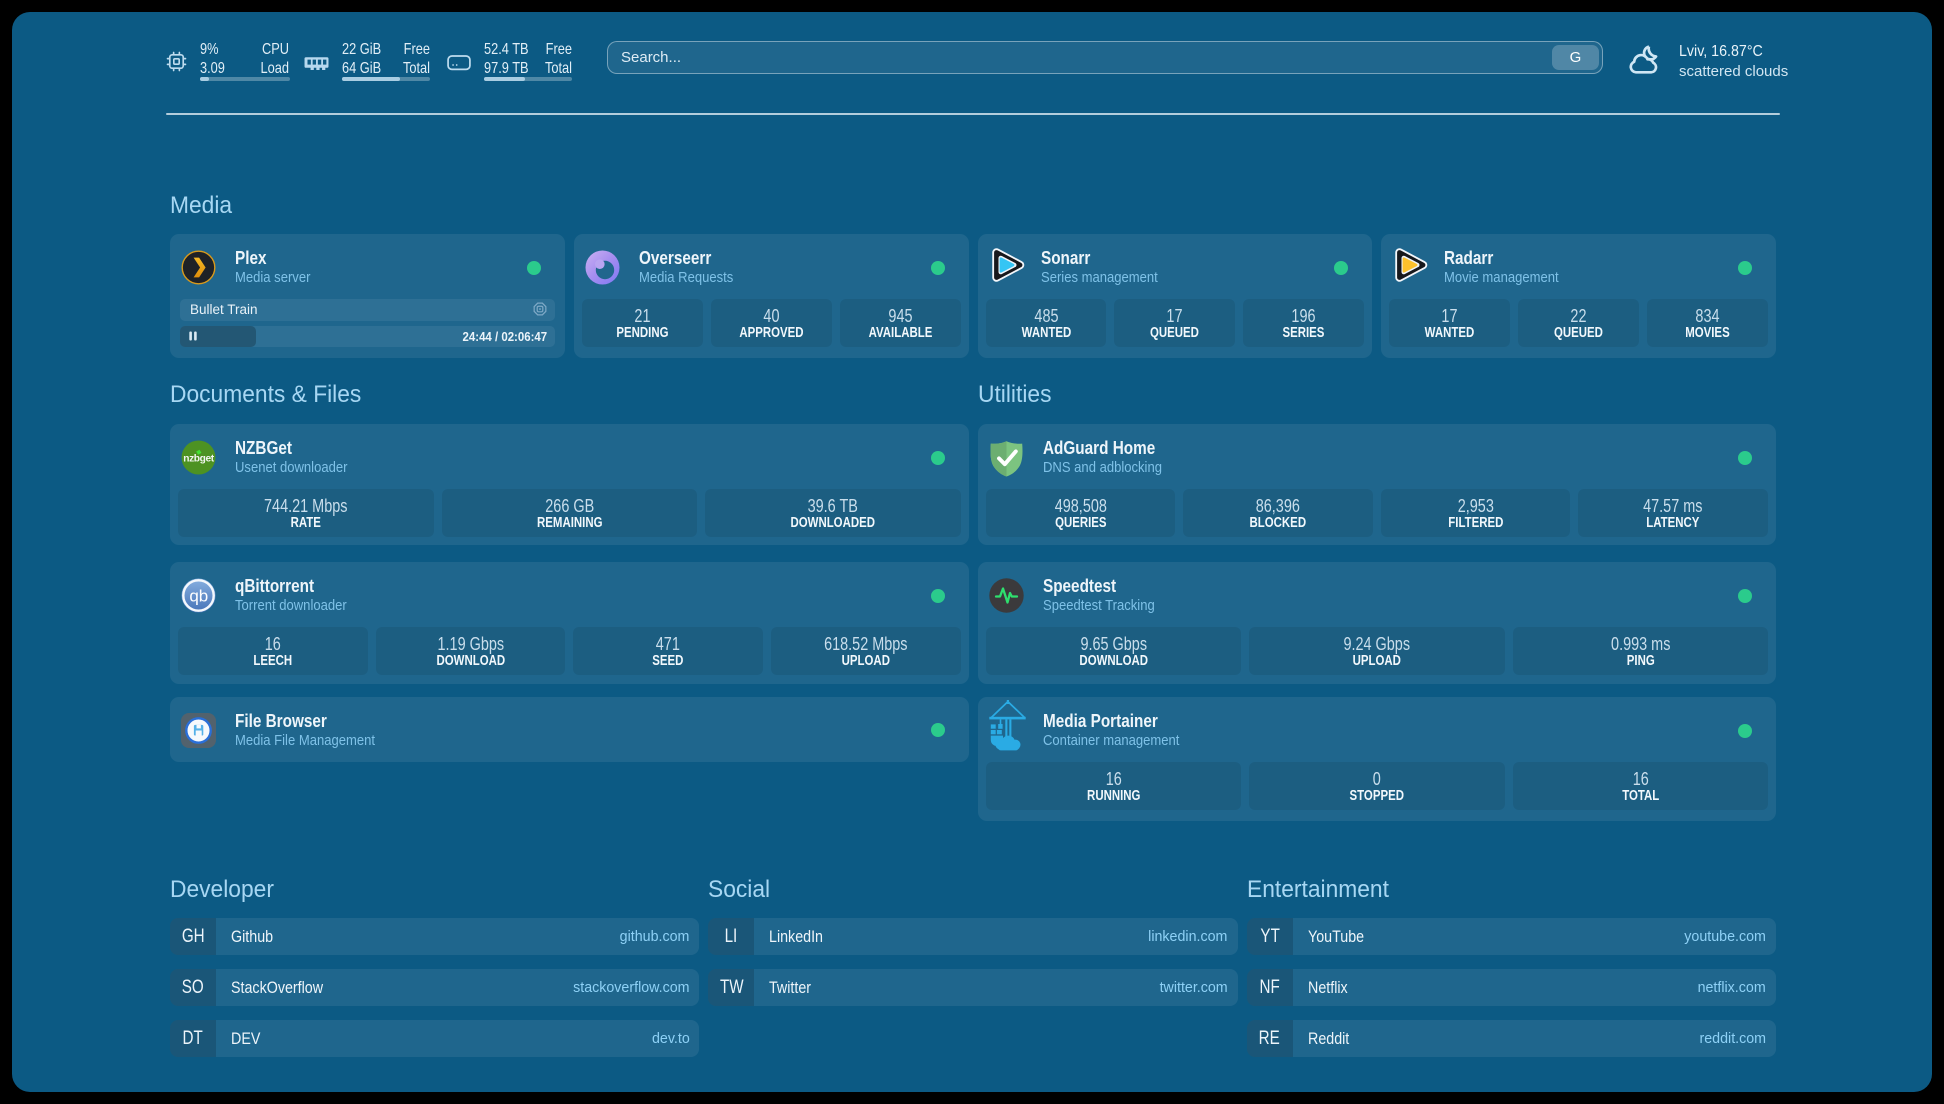 This screenshot has height=1104, width=1944. Describe the element at coordinates (198, 596) in the screenshot. I see `svg-text: qb` at that location.